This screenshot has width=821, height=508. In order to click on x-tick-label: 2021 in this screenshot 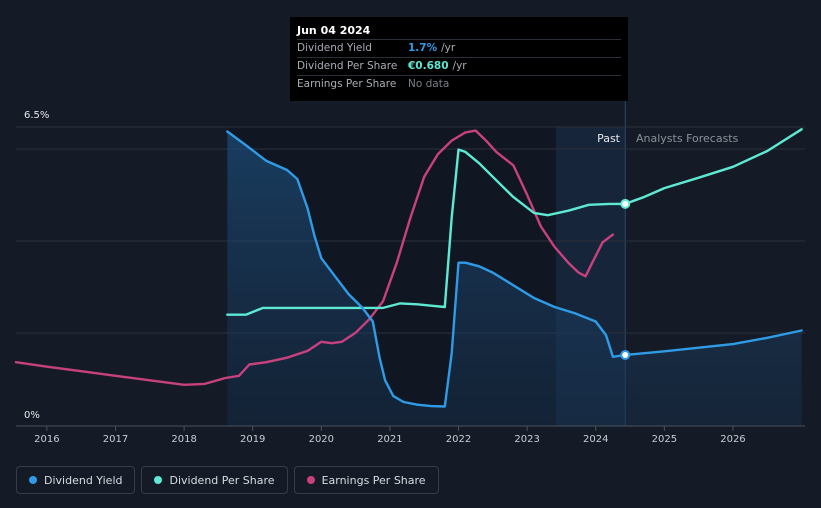, I will do `click(389, 439)`.